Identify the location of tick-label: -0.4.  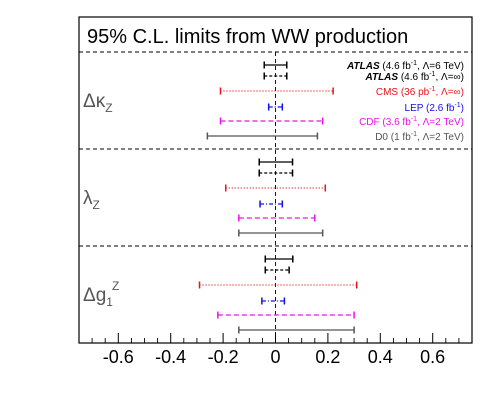
(170, 357).